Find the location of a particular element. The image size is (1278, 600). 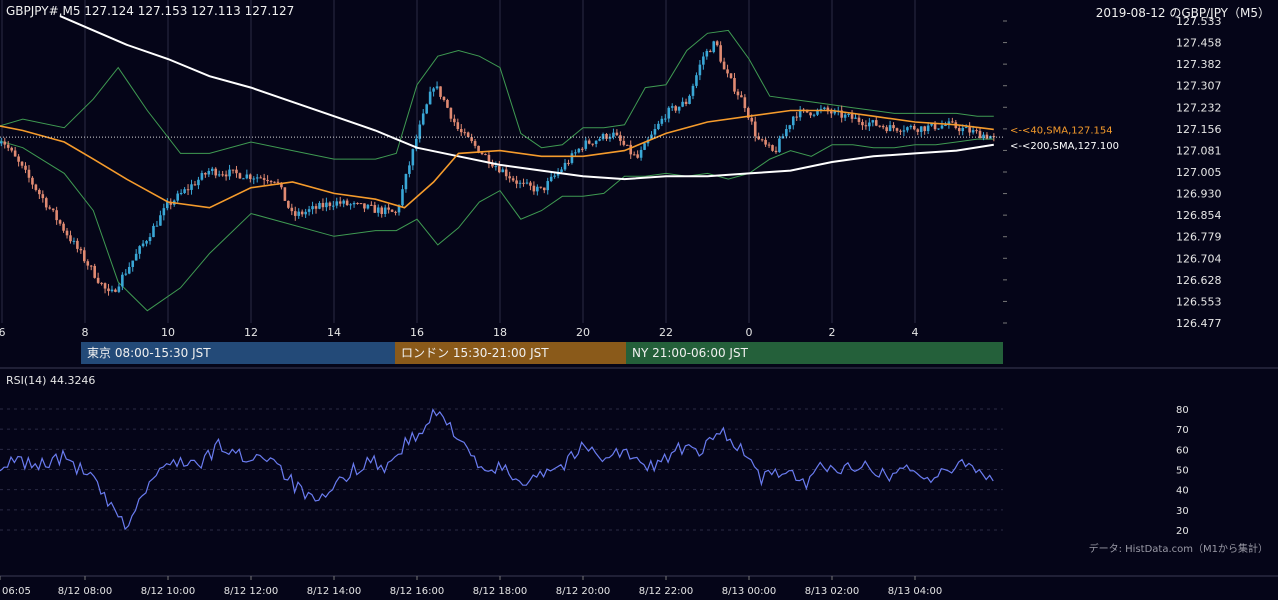

price-x-tick-label: 6 is located at coordinates (3, 332).